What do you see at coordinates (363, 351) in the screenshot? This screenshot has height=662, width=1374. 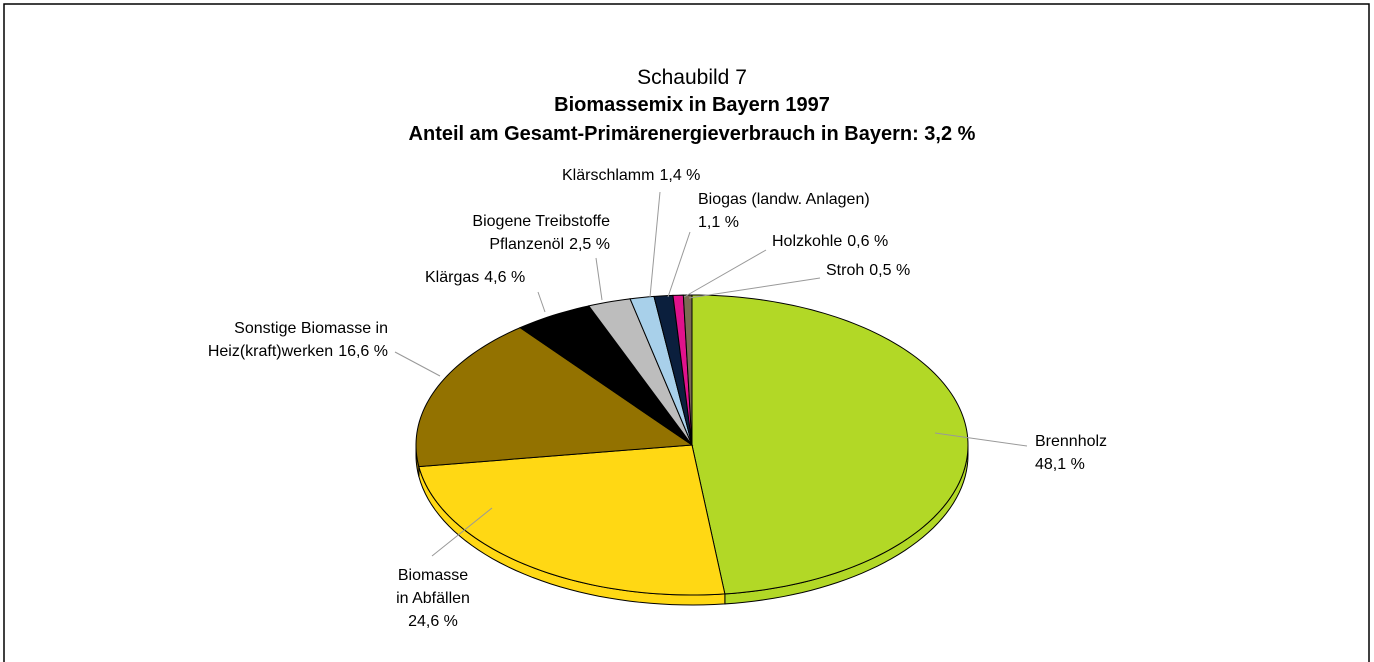 I see `value-label: 16,6 %` at bounding box center [363, 351].